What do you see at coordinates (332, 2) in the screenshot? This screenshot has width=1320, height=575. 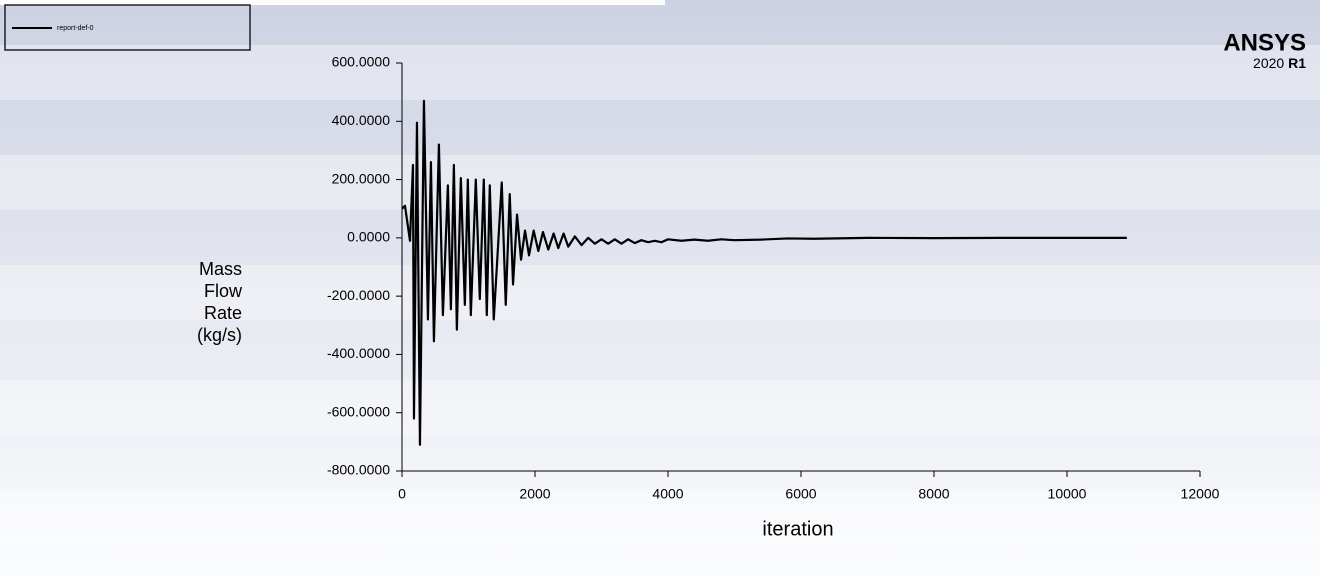 I see `top-strip` at bounding box center [332, 2].